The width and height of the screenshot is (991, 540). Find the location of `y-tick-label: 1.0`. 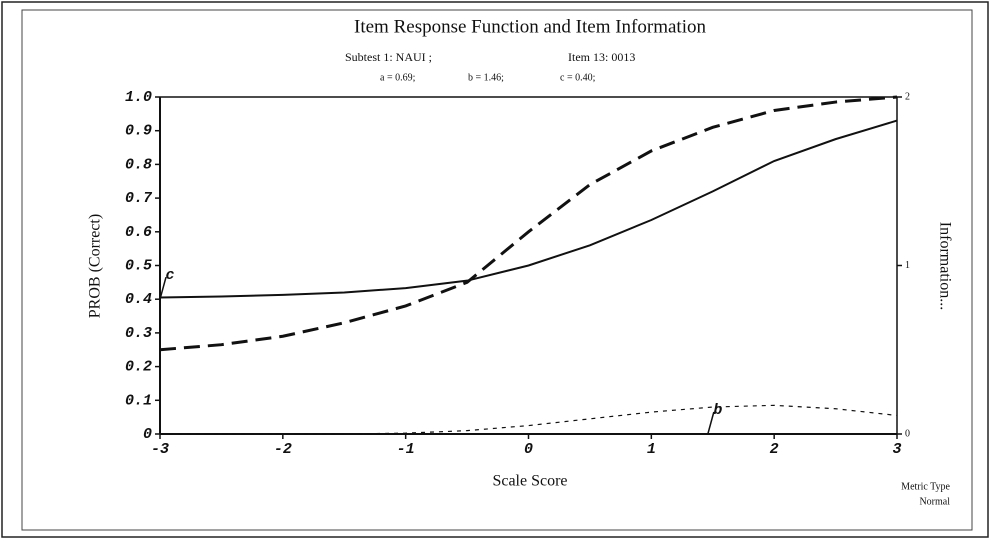

y-tick-label: 1.0 is located at coordinates (138, 97).